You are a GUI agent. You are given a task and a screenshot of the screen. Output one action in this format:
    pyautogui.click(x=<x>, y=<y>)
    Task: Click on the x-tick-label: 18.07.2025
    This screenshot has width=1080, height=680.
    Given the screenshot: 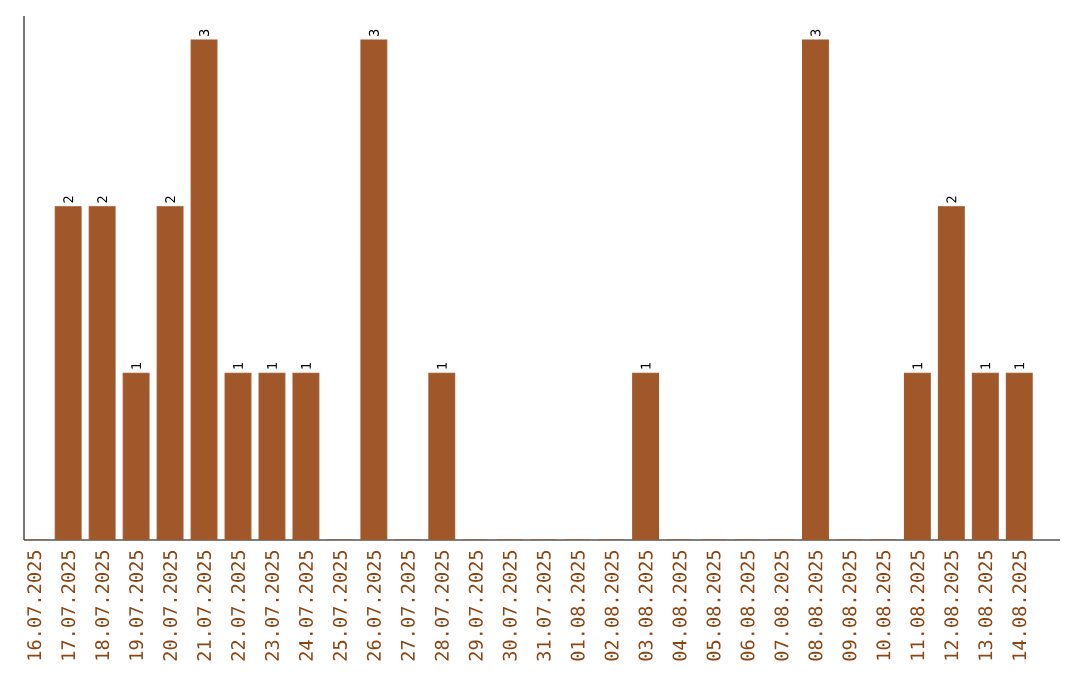 What is the action you would take?
    pyautogui.click(x=102, y=605)
    